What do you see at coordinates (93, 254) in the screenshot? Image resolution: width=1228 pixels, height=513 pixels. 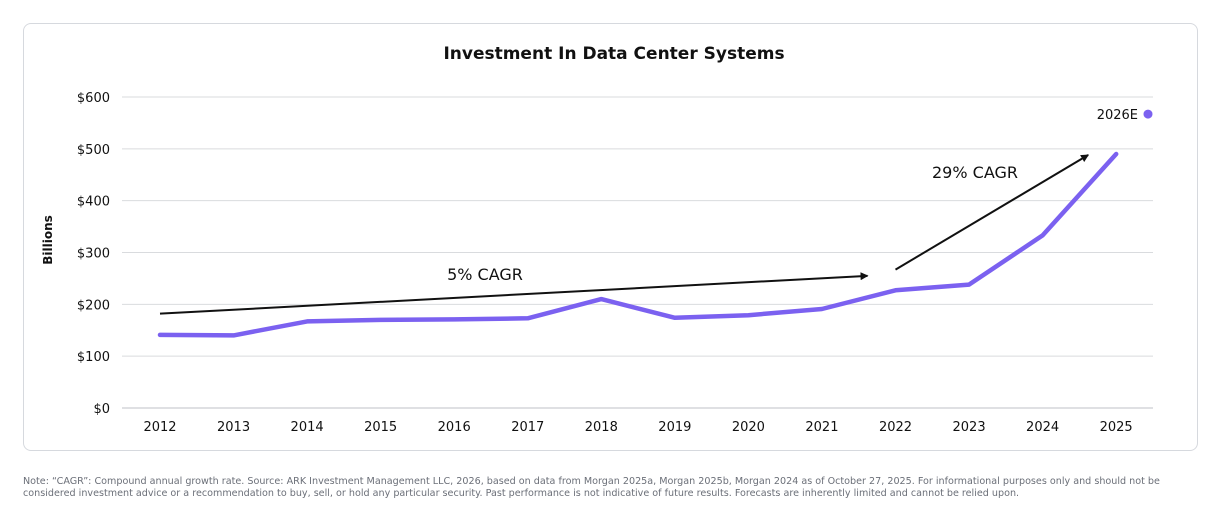 I see `y-tick-label: $300` at bounding box center [93, 254].